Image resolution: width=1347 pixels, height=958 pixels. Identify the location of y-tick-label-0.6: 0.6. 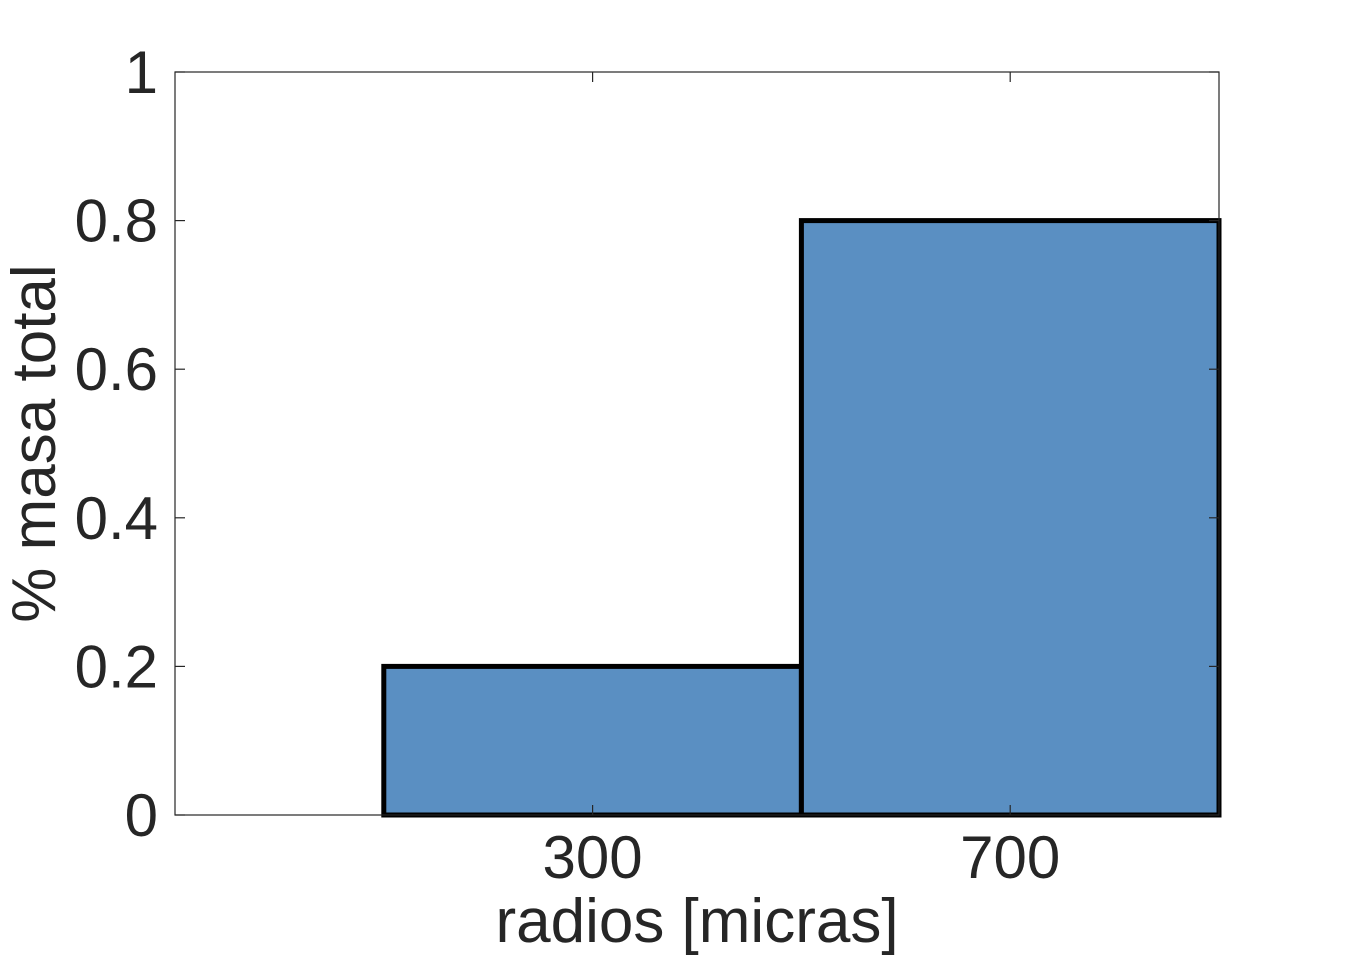
(116, 369).